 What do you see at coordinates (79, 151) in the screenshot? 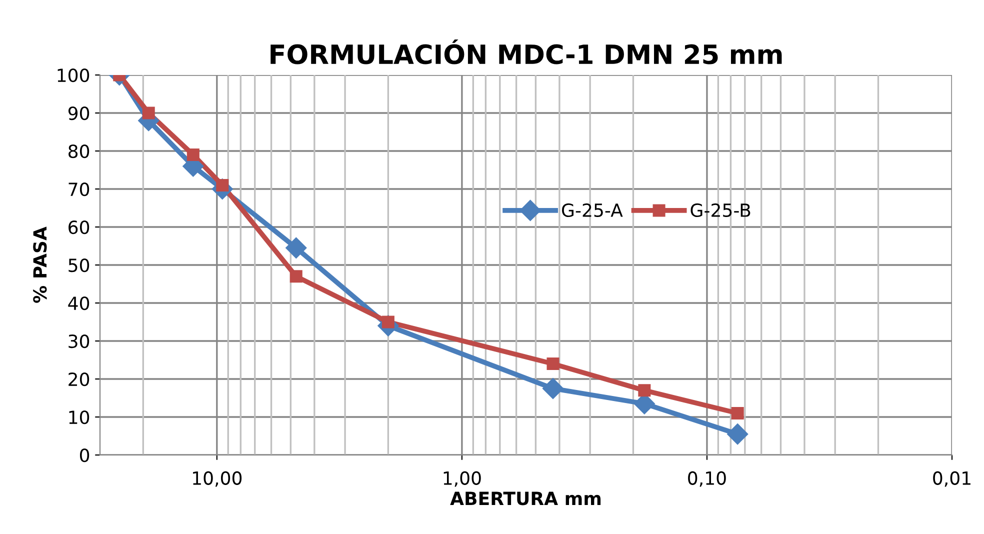
I see `y-tick-label: 80` at bounding box center [79, 151].